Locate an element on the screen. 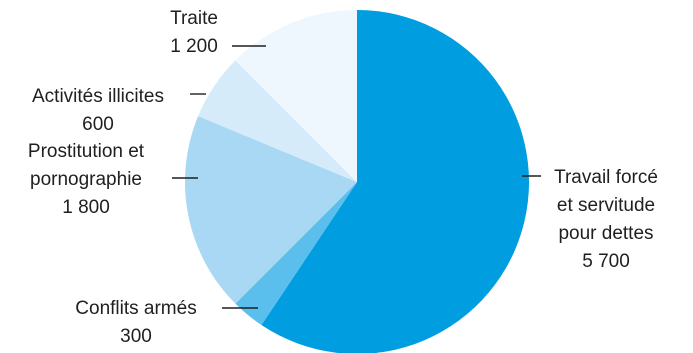  slice-conflits-armes is located at coordinates (296, 254).